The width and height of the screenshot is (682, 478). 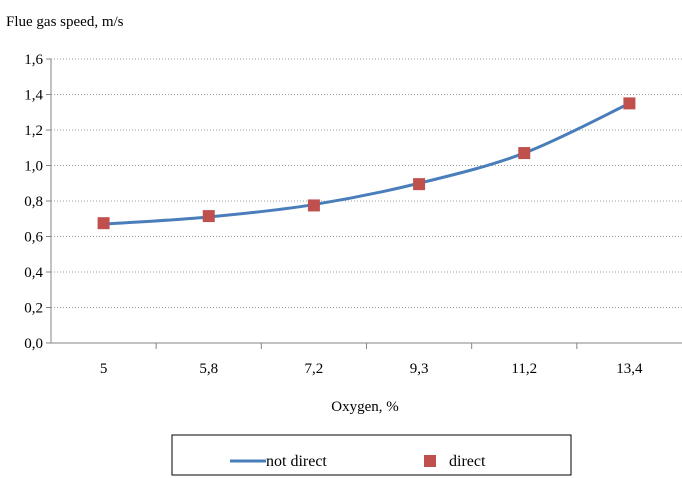 I want to click on y-tick-labels: 0,0 0,2 0,4 0,6 0,8 1,0 1,2 1,4 1,6, so click(x=33, y=202).